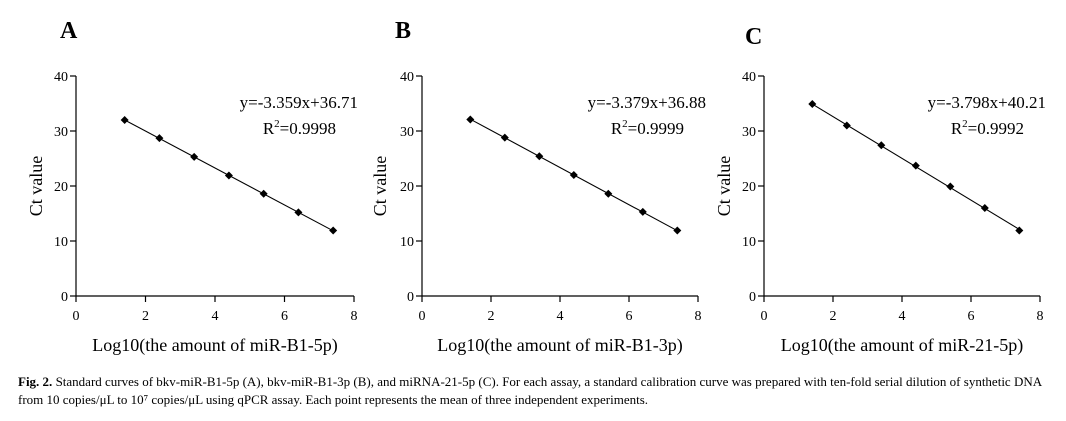  What do you see at coordinates (299, 102) in the screenshot?
I see `regression-equation: y=-3.359x+36.71` at bounding box center [299, 102].